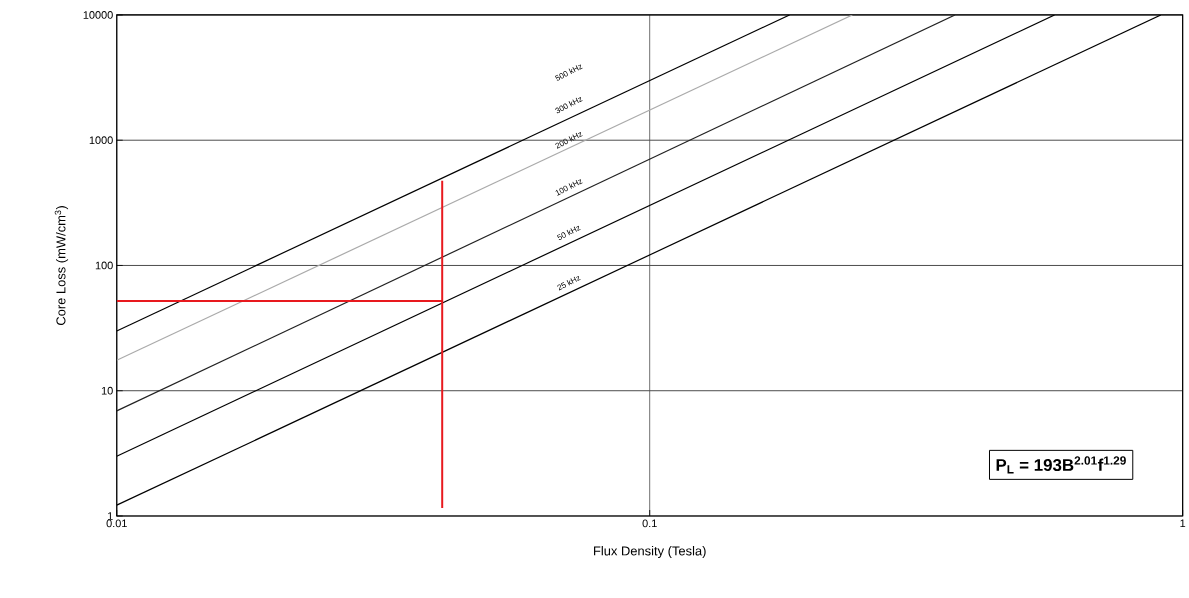  I want to click on x-axis-title: Flux Density (Tesla), so click(650, 552).